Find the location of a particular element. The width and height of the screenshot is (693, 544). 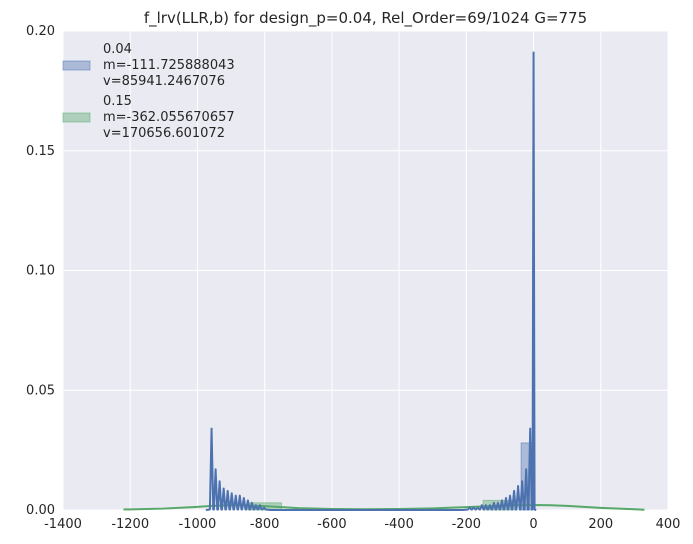

y-tick-label: 0.10 is located at coordinates (40, 271).